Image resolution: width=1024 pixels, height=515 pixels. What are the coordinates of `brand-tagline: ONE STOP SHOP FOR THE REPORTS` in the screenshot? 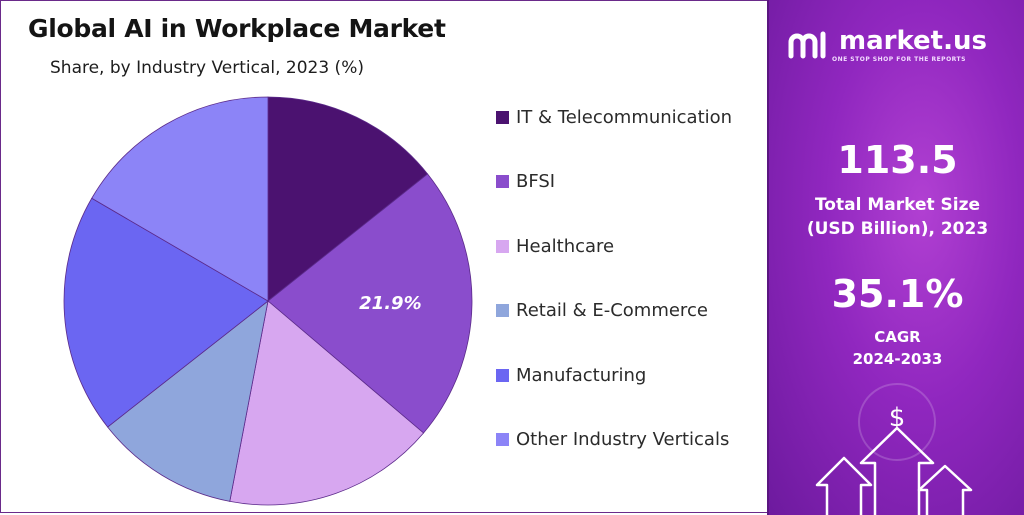 It's located at (899, 59).